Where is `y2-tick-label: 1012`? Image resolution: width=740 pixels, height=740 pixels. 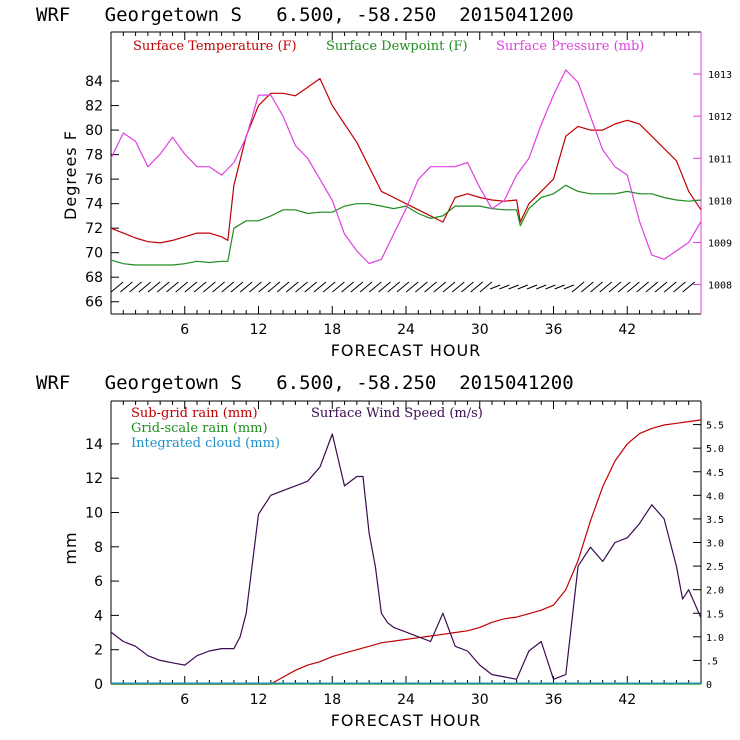 y2-tick-label: 1012 is located at coordinates (720, 117).